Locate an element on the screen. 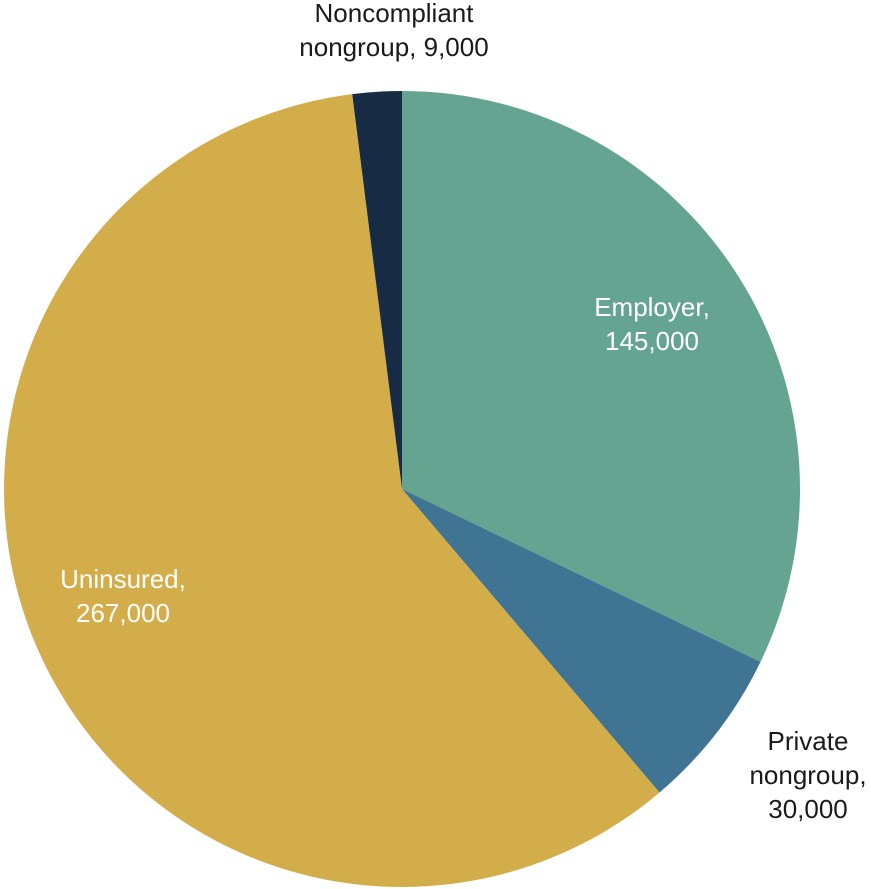  data-label-line: nongroup, 9,000 is located at coordinates (393, 47).